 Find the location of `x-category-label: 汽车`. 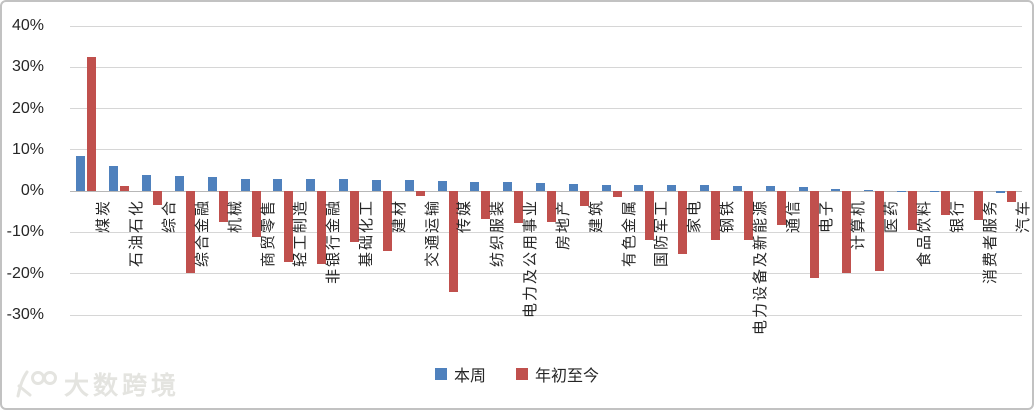

x-category-label: 汽车 is located at coordinates (1023, 216).